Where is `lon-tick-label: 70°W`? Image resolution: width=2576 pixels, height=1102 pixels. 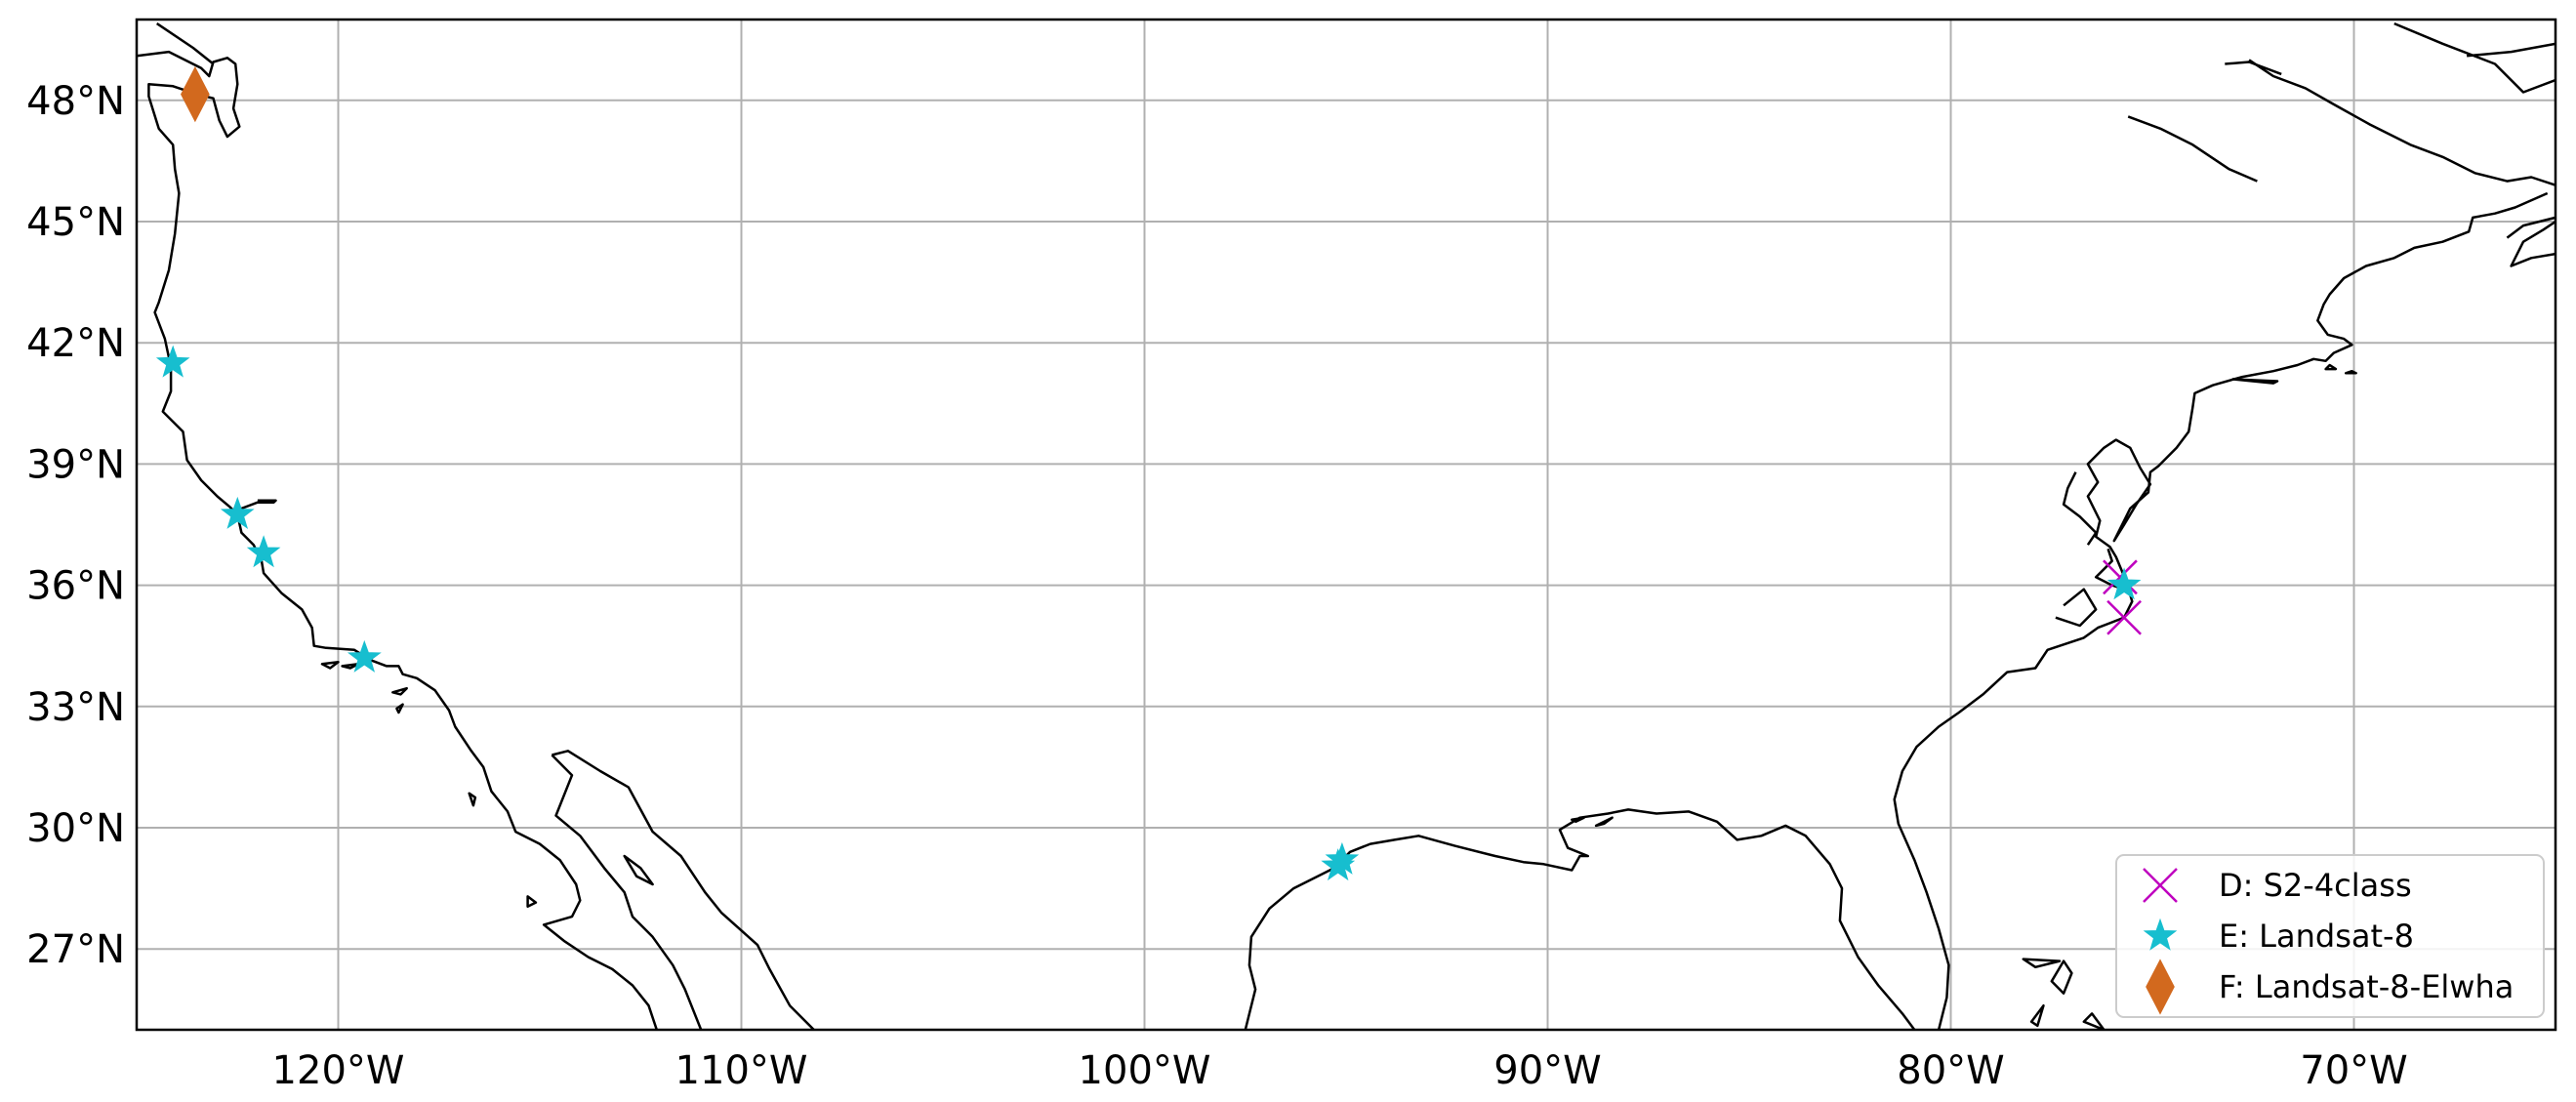
lon-tick-label: 70°W is located at coordinates (2353, 1070).